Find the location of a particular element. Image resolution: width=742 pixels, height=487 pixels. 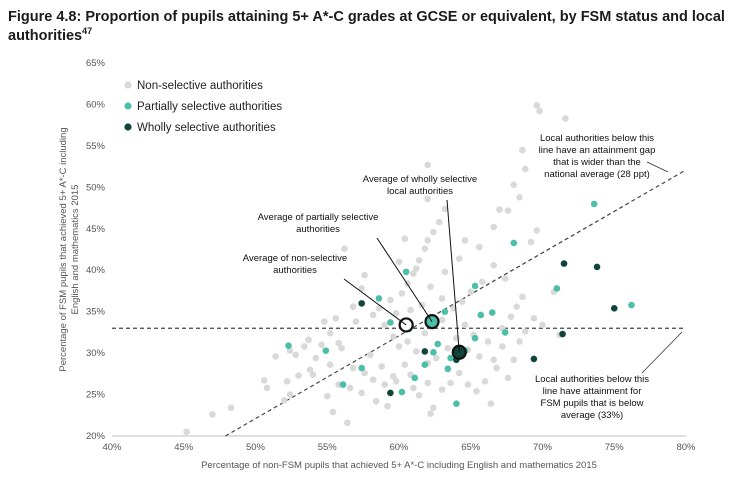

y-tick-label: 40% is located at coordinates (96, 270).